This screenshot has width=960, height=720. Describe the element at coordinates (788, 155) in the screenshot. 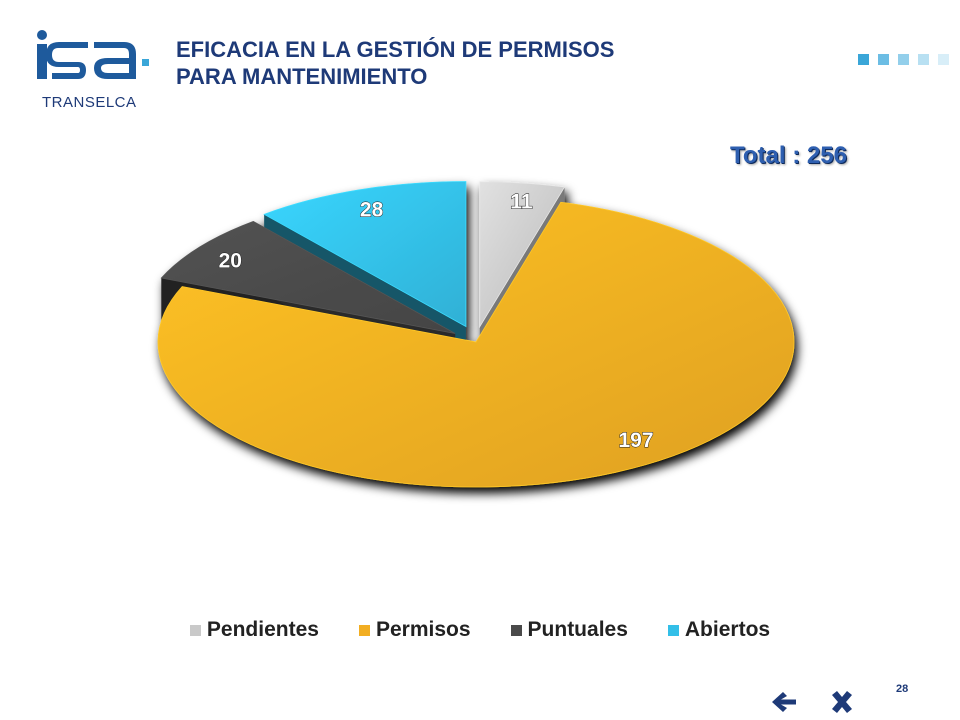

I see `total-label: Total : 256` at that location.